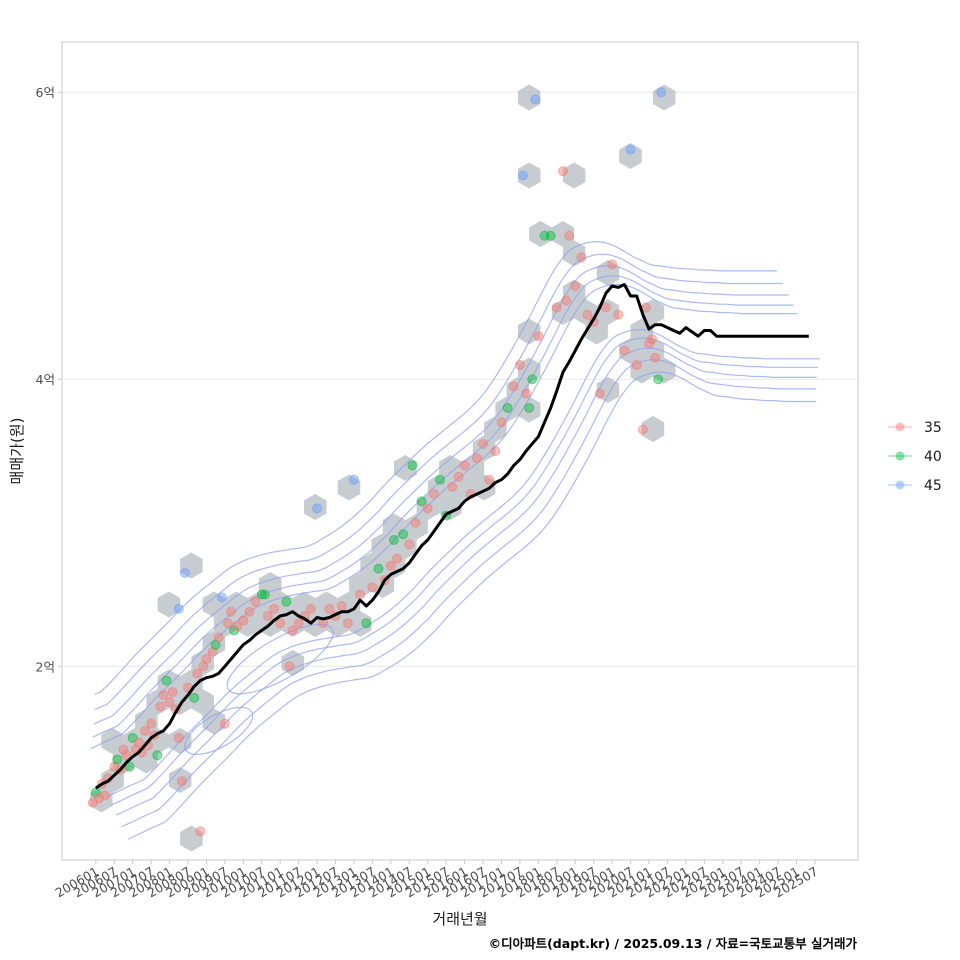 The height and width of the screenshot is (960, 960). What do you see at coordinates (280, 659) in the screenshot?
I see `density-contour` at bounding box center [280, 659].